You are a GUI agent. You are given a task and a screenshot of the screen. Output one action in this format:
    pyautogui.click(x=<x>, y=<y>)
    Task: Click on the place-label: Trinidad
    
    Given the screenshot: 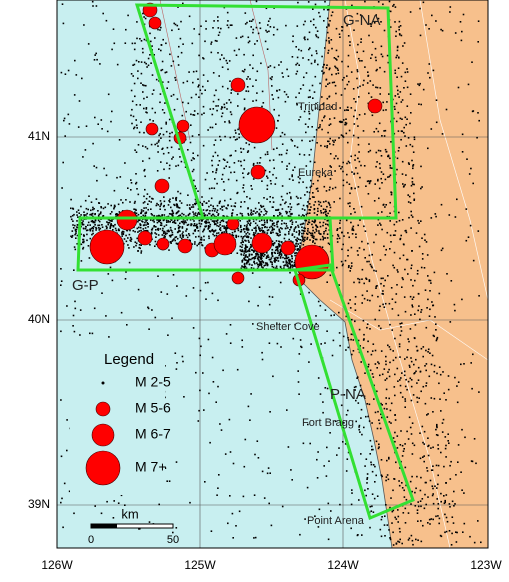 What is the action you would take?
    pyautogui.click(x=317, y=107)
    